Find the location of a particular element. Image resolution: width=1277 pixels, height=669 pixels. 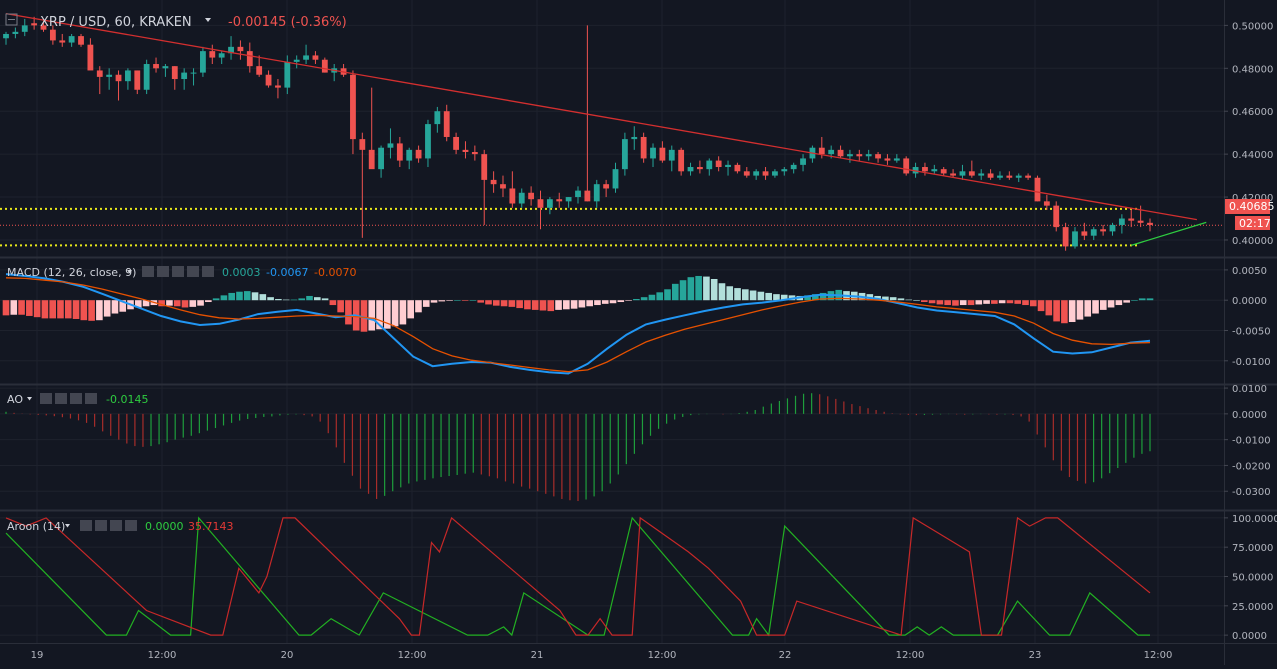

copy-icon is located at coordinates (178, 271).